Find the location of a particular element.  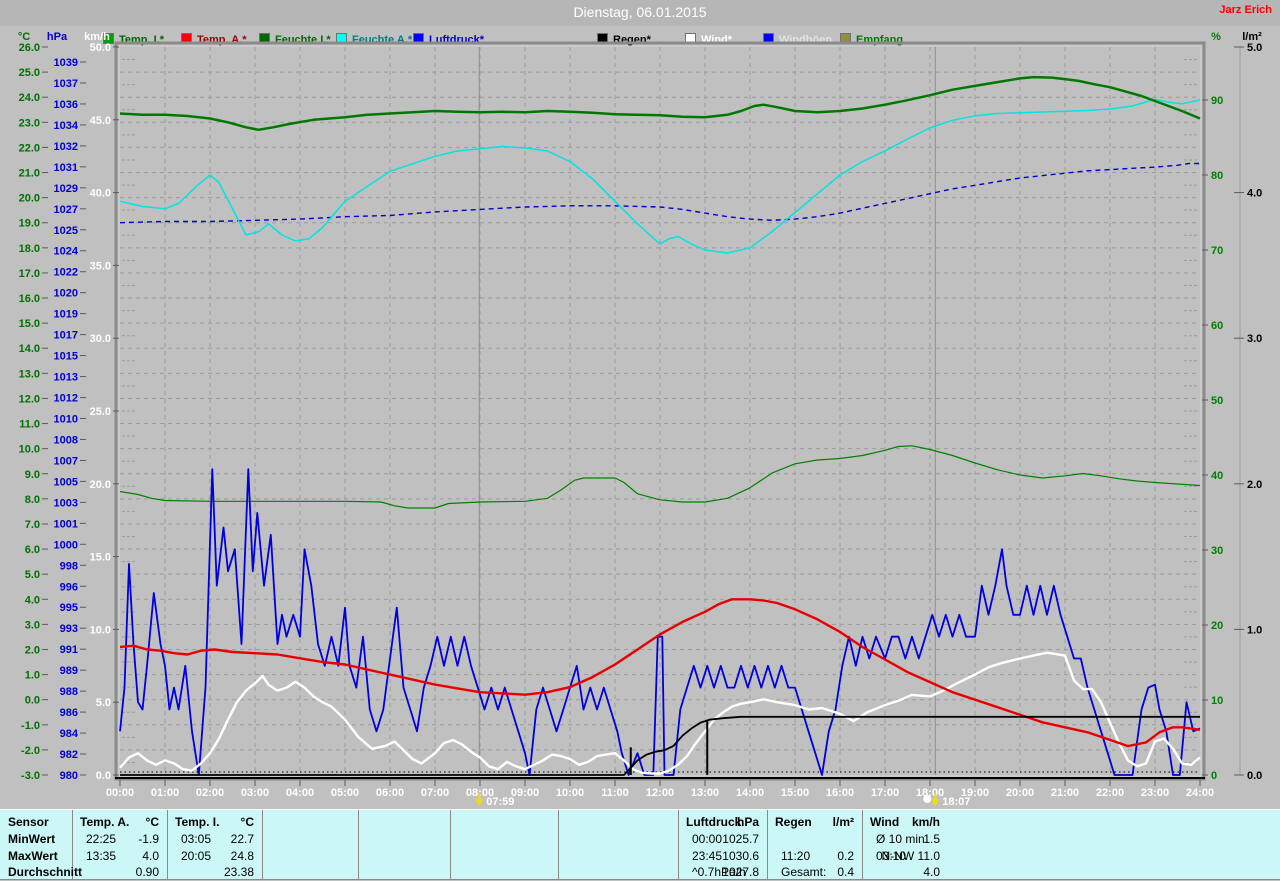

temp-i-swatch-icon is located at coordinates (108, 38).